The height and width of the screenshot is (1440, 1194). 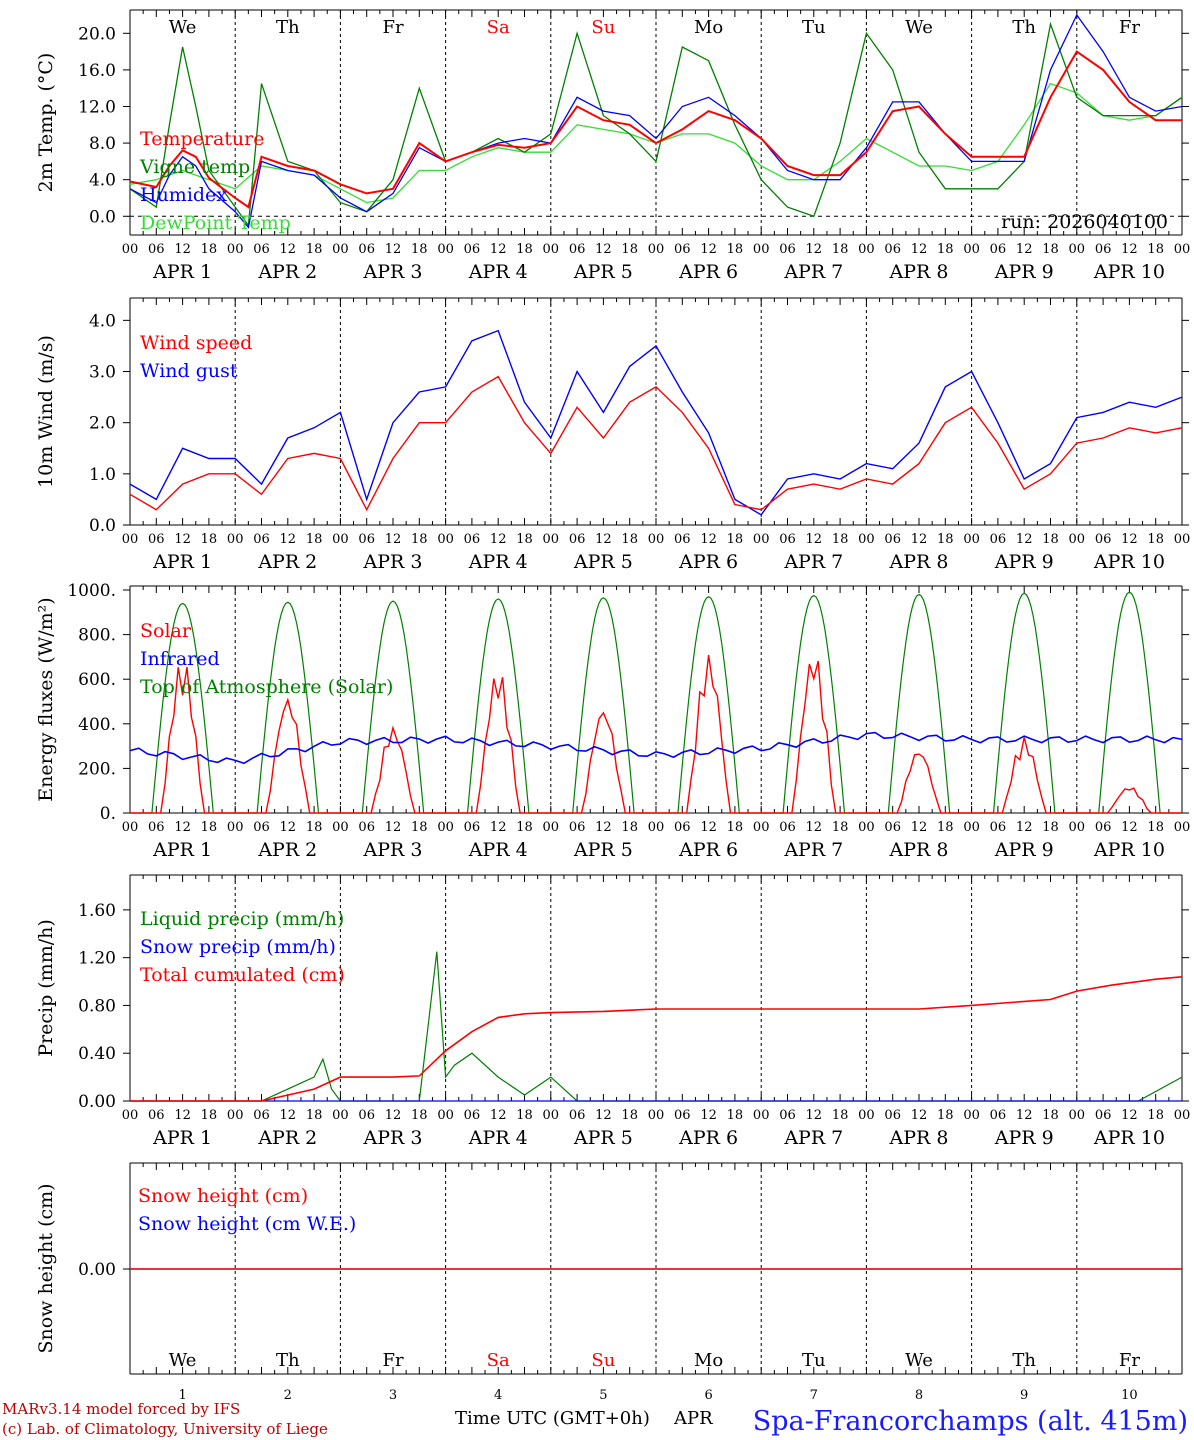 I want to click on y-tick-label: 1.60, so click(x=97, y=911).